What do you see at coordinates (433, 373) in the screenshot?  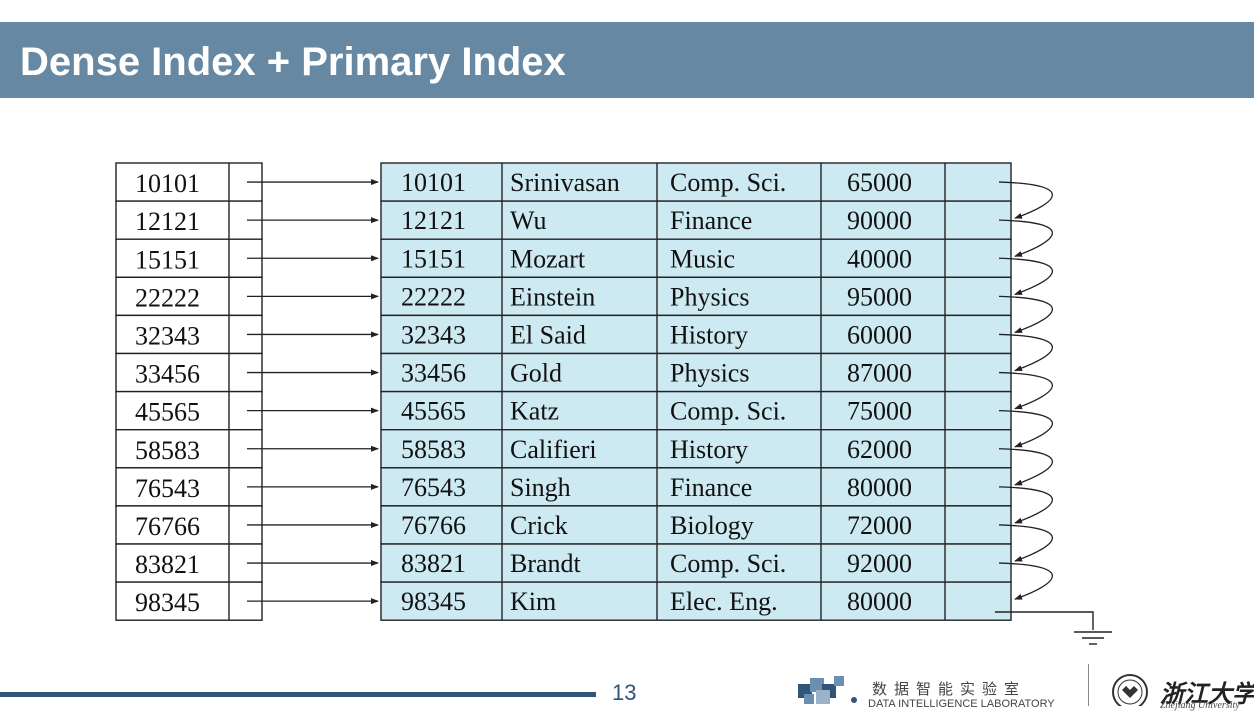 I see `record-id: 33456` at bounding box center [433, 373].